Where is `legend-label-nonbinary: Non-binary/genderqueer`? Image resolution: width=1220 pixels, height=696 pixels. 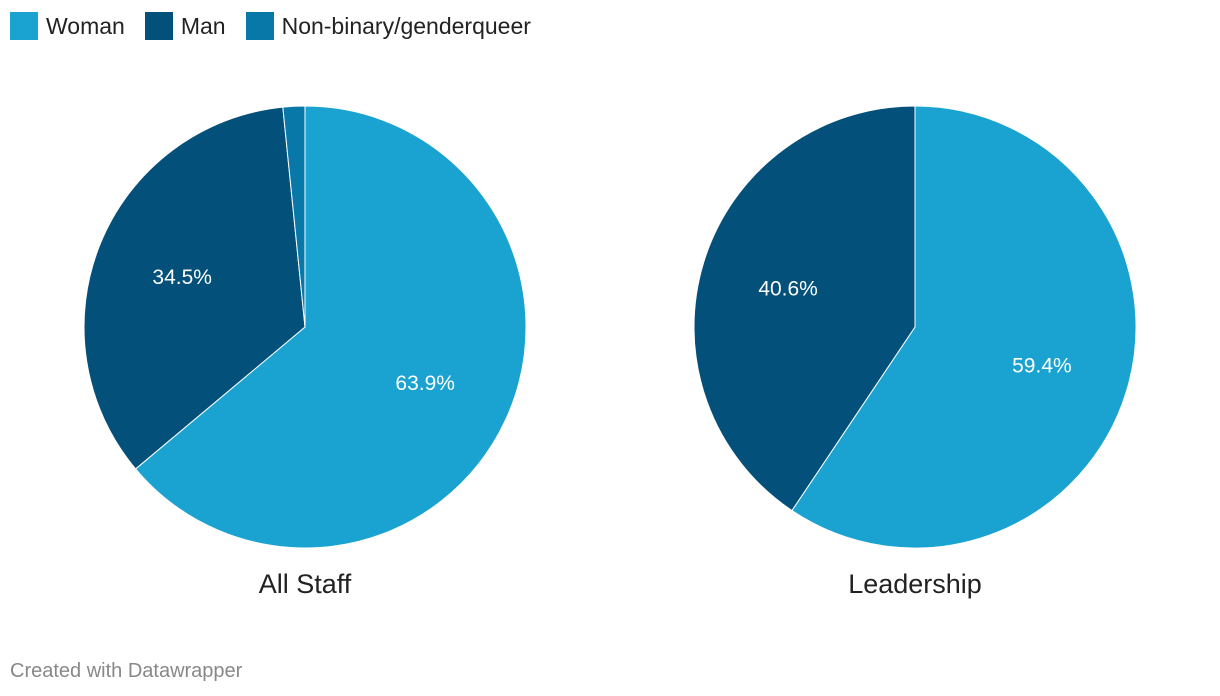 legend-label-nonbinary: Non-binary/genderqueer is located at coordinates (406, 25).